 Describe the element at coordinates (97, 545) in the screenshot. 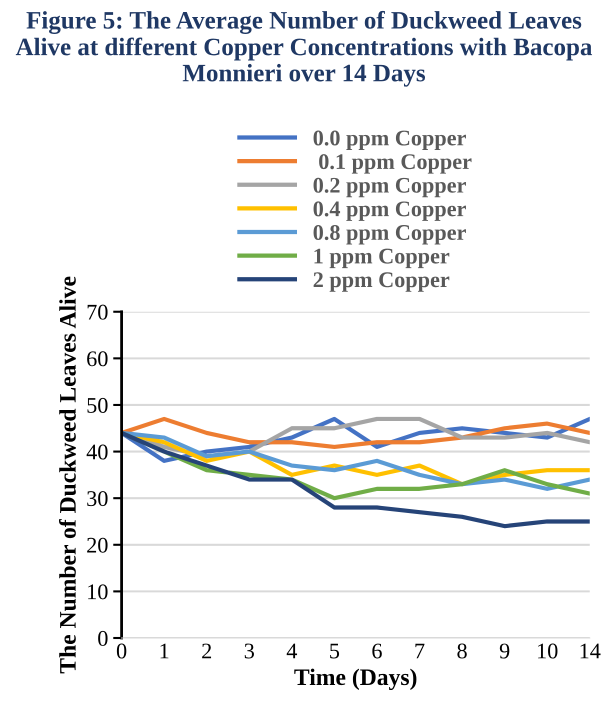

I see `y-tick-label: 20` at that location.